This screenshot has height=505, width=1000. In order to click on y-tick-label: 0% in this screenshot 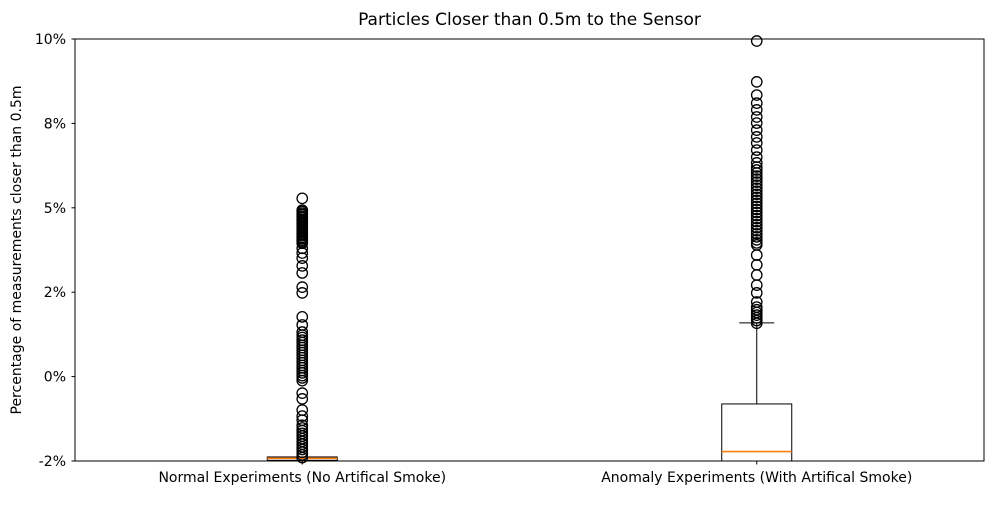, I will do `click(55, 378)`.